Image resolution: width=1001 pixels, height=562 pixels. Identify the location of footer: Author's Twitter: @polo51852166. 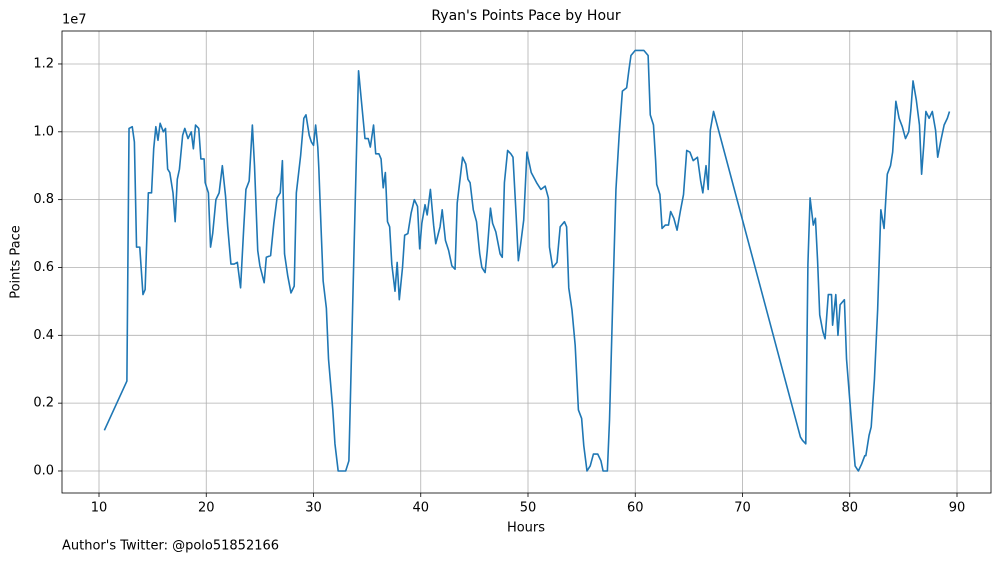
(170, 546).